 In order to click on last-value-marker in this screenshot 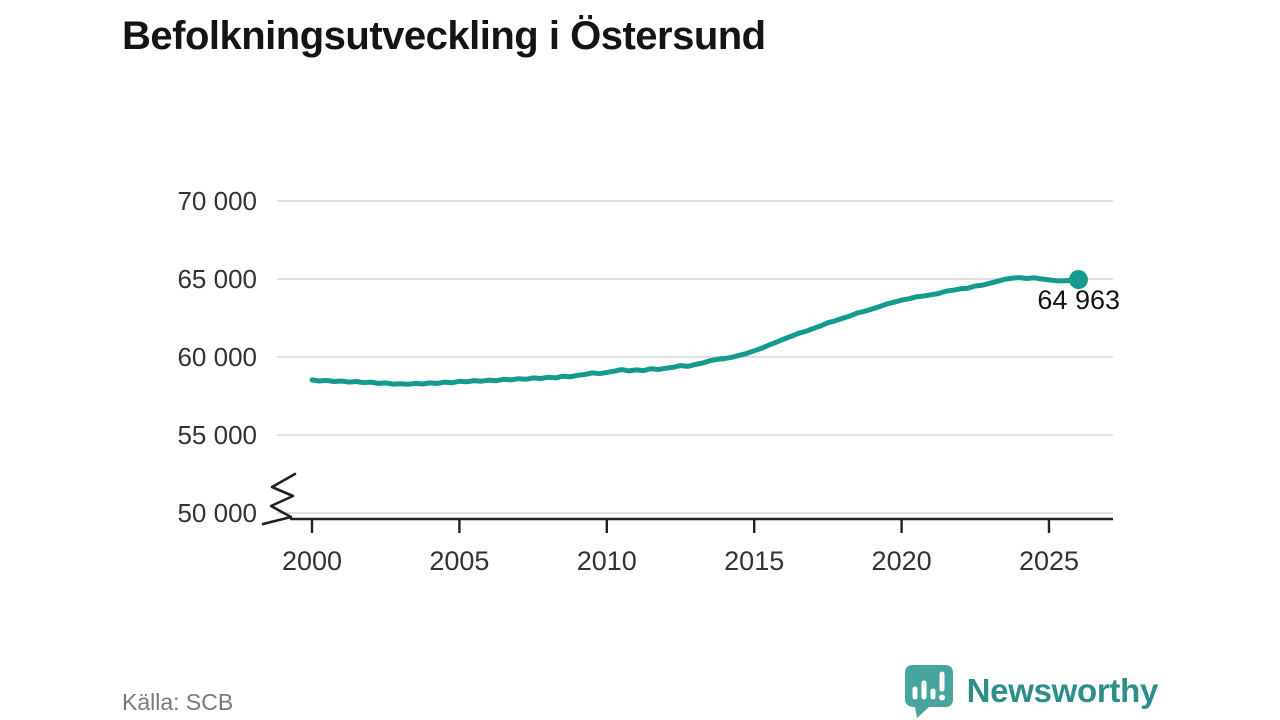, I will do `click(1078, 280)`.